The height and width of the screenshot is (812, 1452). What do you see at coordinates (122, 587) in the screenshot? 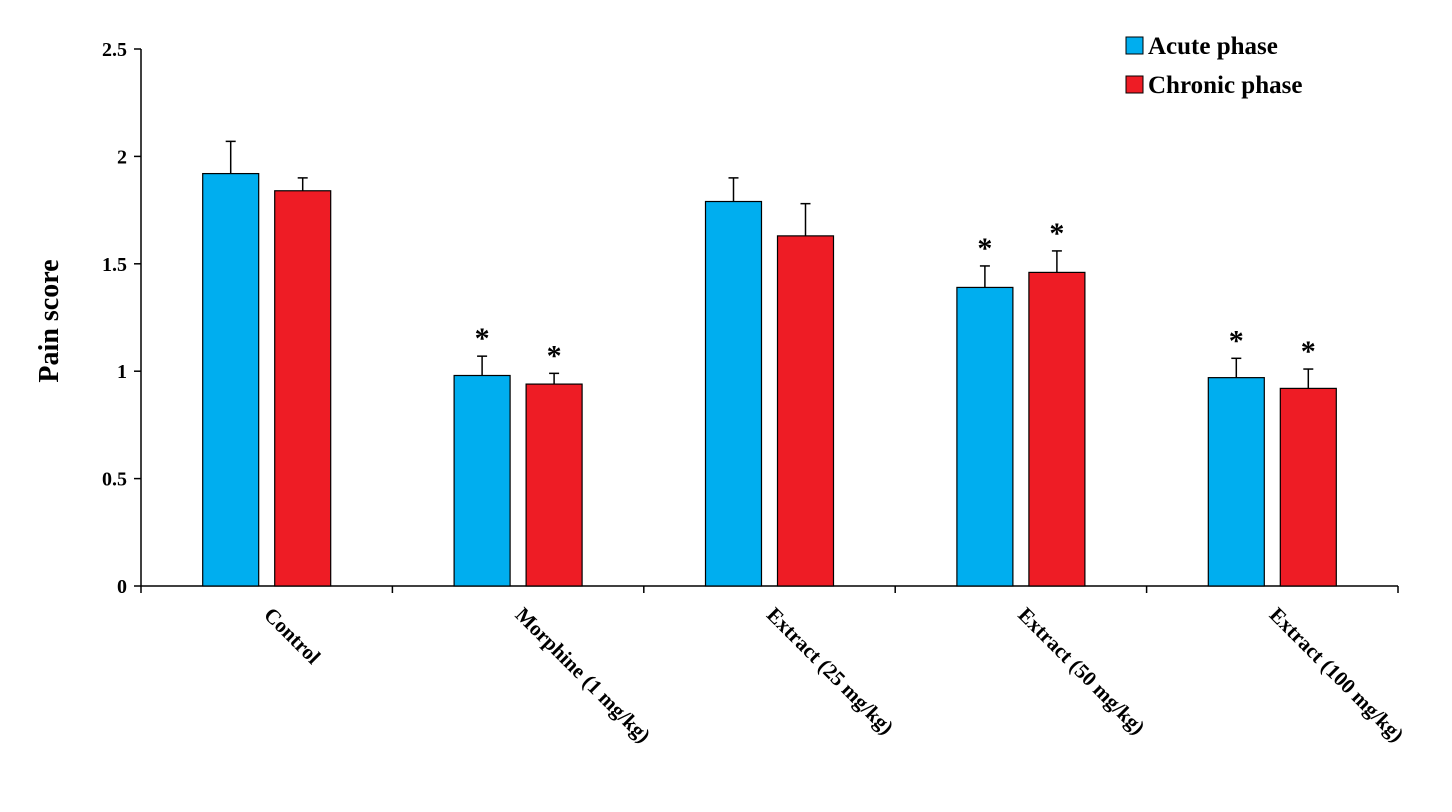
I see `y-tick-label: 0` at bounding box center [122, 587].